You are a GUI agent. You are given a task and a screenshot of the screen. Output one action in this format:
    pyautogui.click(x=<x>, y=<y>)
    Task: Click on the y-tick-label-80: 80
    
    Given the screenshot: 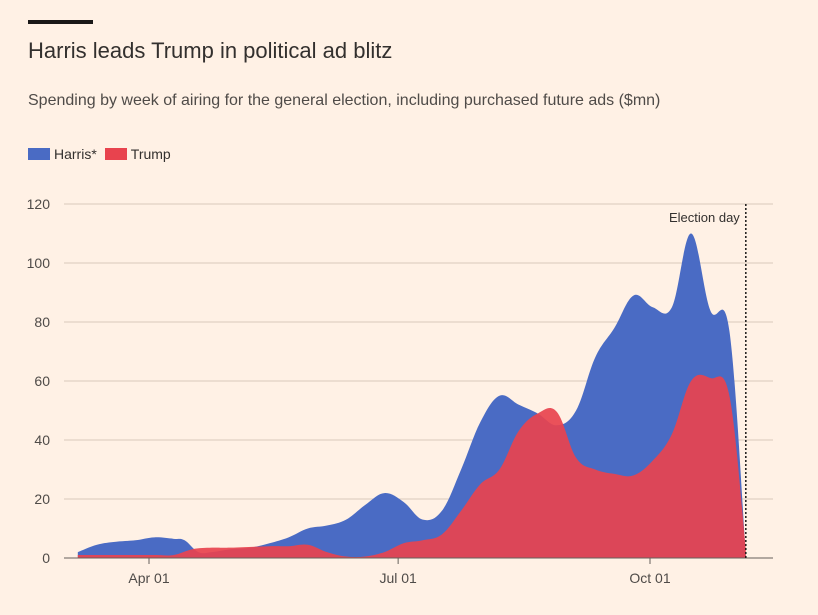 What is the action you would take?
    pyautogui.click(x=42, y=322)
    